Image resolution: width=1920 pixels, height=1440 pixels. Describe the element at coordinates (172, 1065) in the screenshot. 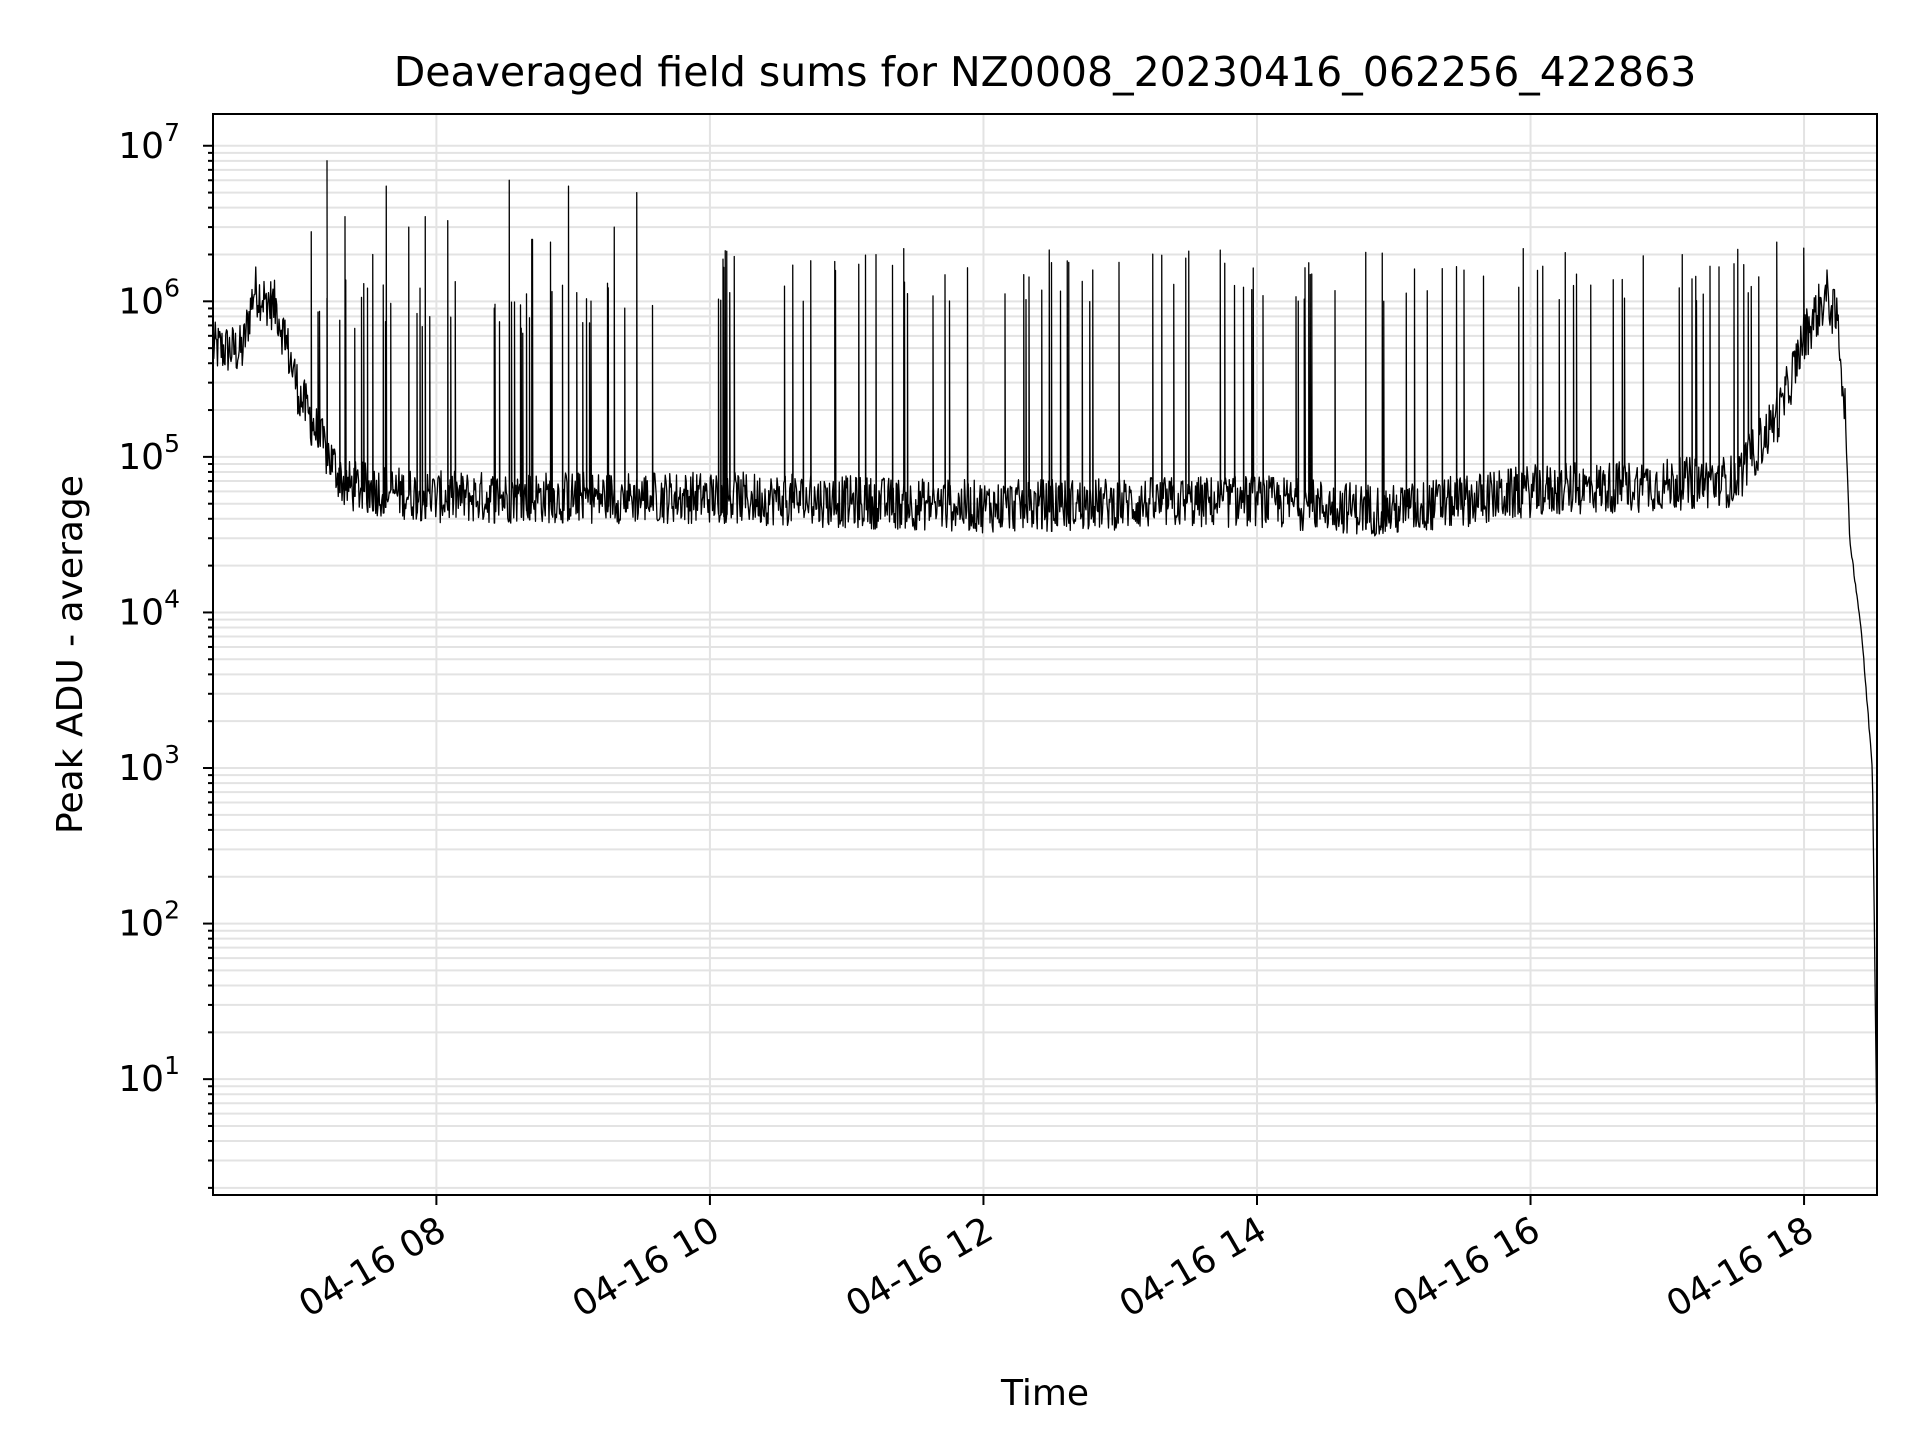

I see `y-tick-exponent: 1` at that location.